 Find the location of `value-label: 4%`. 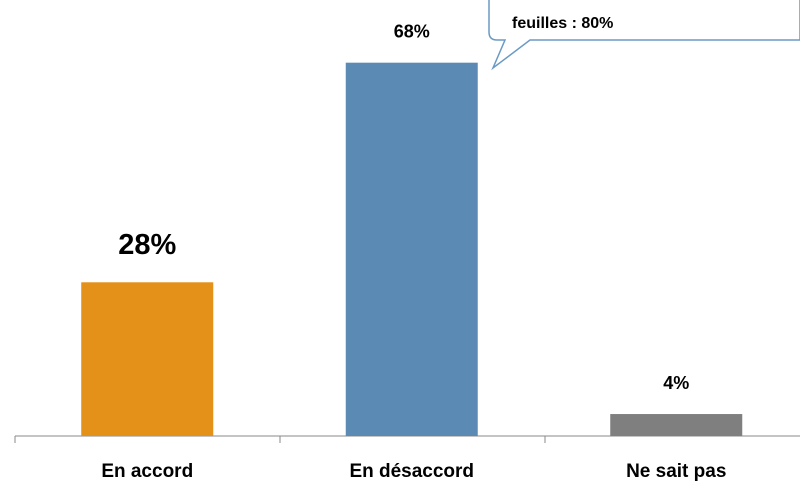

value-label: 4% is located at coordinates (676, 383).